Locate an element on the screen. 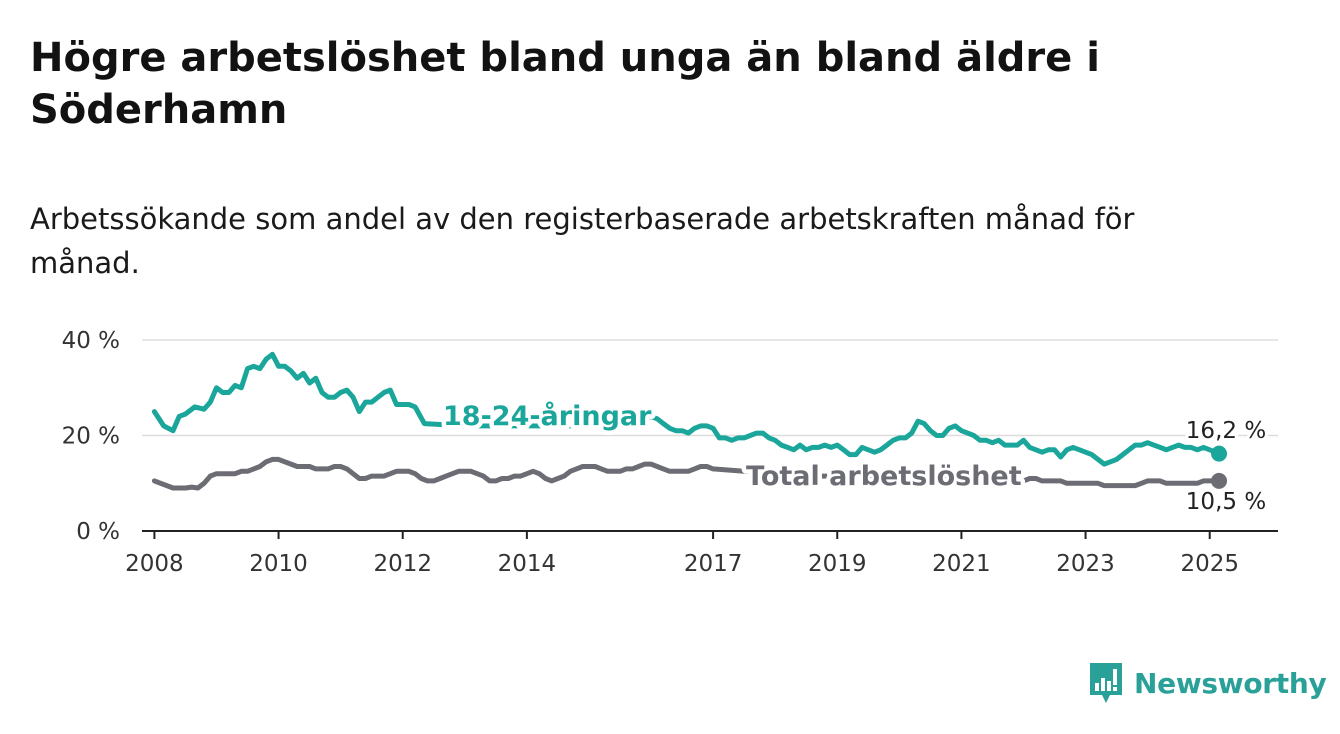  gridlines is located at coordinates (710, 388).